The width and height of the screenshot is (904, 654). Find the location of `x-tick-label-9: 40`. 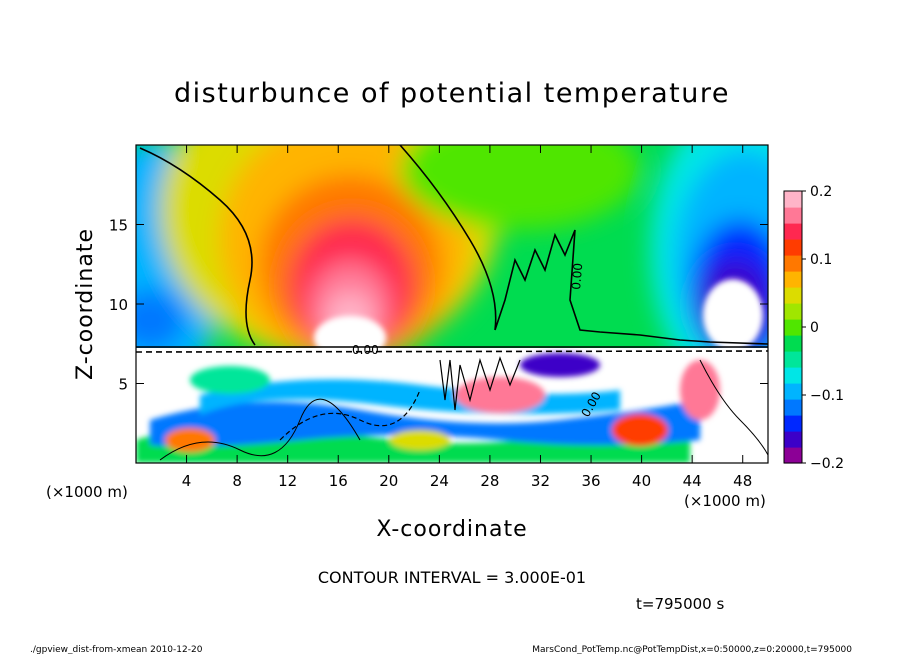

x-tick-label-9: 40 is located at coordinates (641, 481).